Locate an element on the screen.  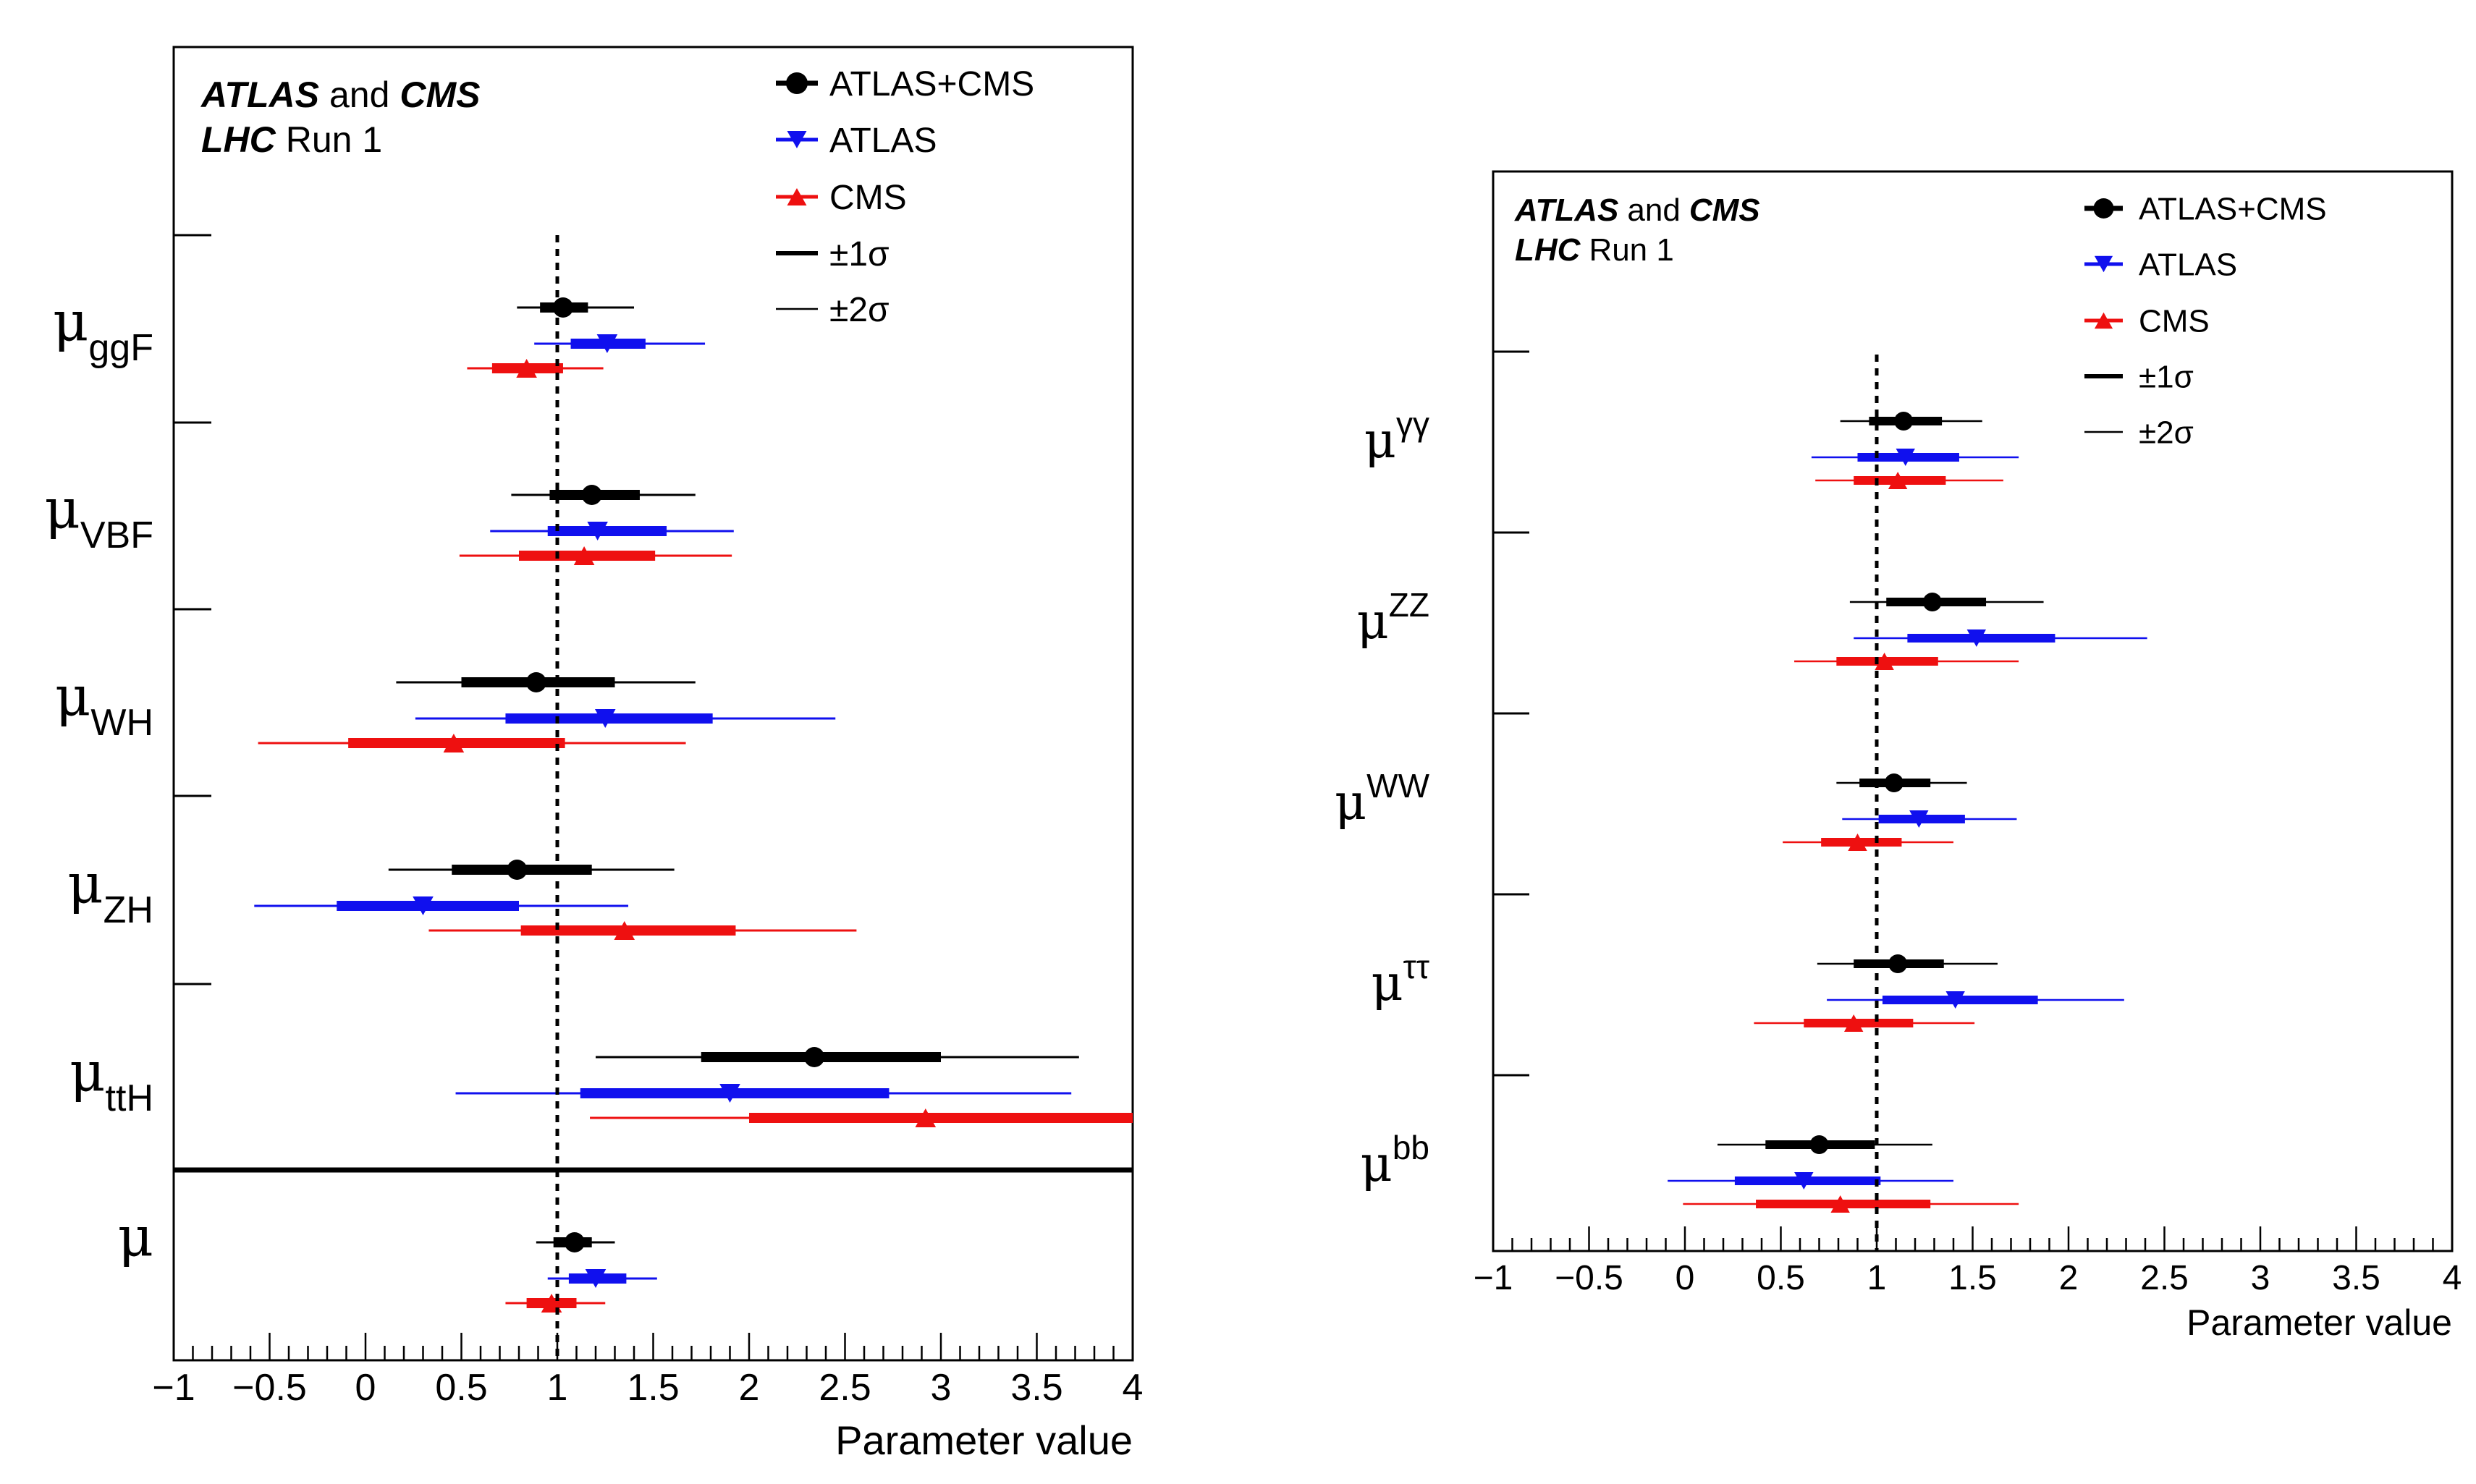
right-title: ATLAS and CMS LHC Run 1 is located at coordinates (1637, 230).